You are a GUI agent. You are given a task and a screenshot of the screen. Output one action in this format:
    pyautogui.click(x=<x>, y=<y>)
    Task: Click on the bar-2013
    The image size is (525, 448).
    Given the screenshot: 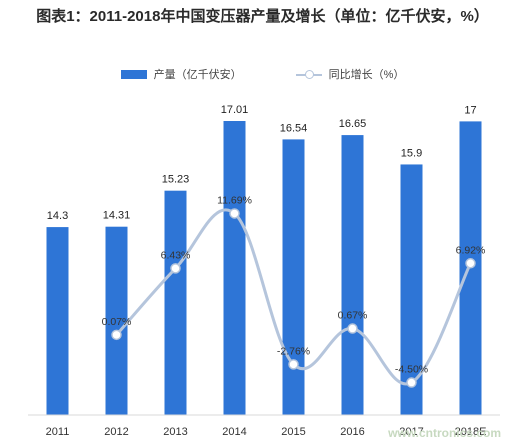 What is the action you would take?
    pyautogui.click(x=175, y=302)
    